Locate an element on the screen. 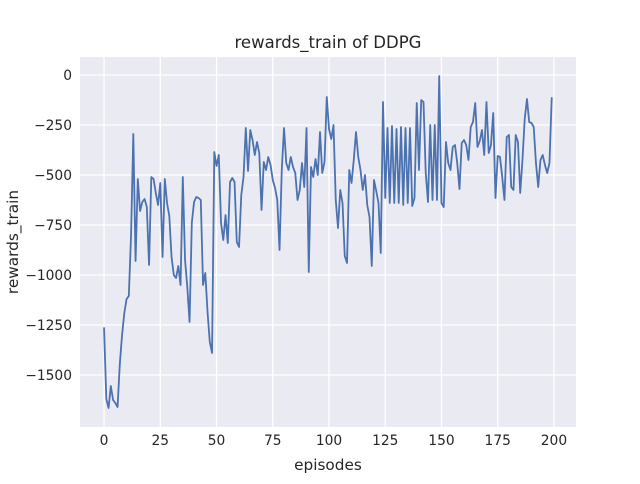  x-tick-label: 0 is located at coordinates (104, 441).